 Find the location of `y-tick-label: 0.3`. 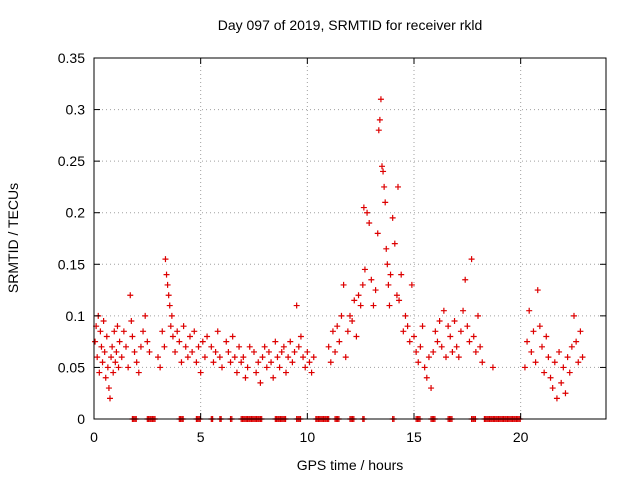

y-tick-label: 0.3 is located at coordinates (76, 110).